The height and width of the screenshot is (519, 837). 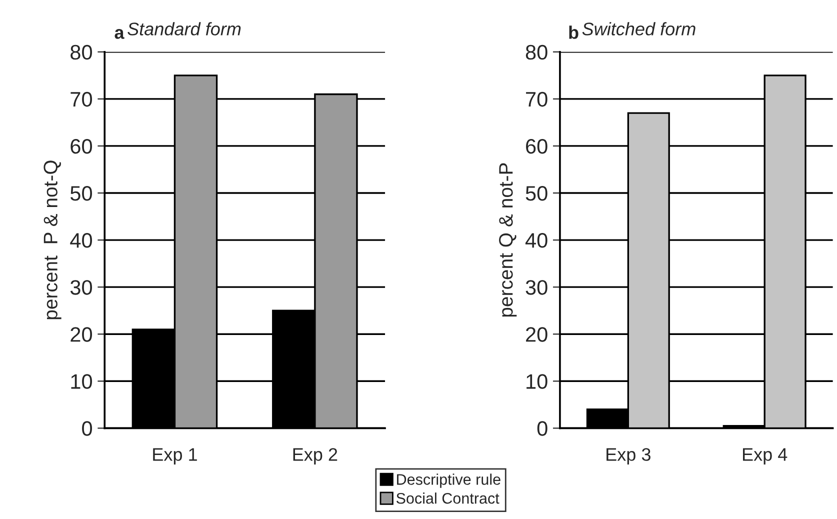 What do you see at coordinates (184, 29) in the screenshot?
I see `chart-title: Standard form` at bounding box center [184, 29].